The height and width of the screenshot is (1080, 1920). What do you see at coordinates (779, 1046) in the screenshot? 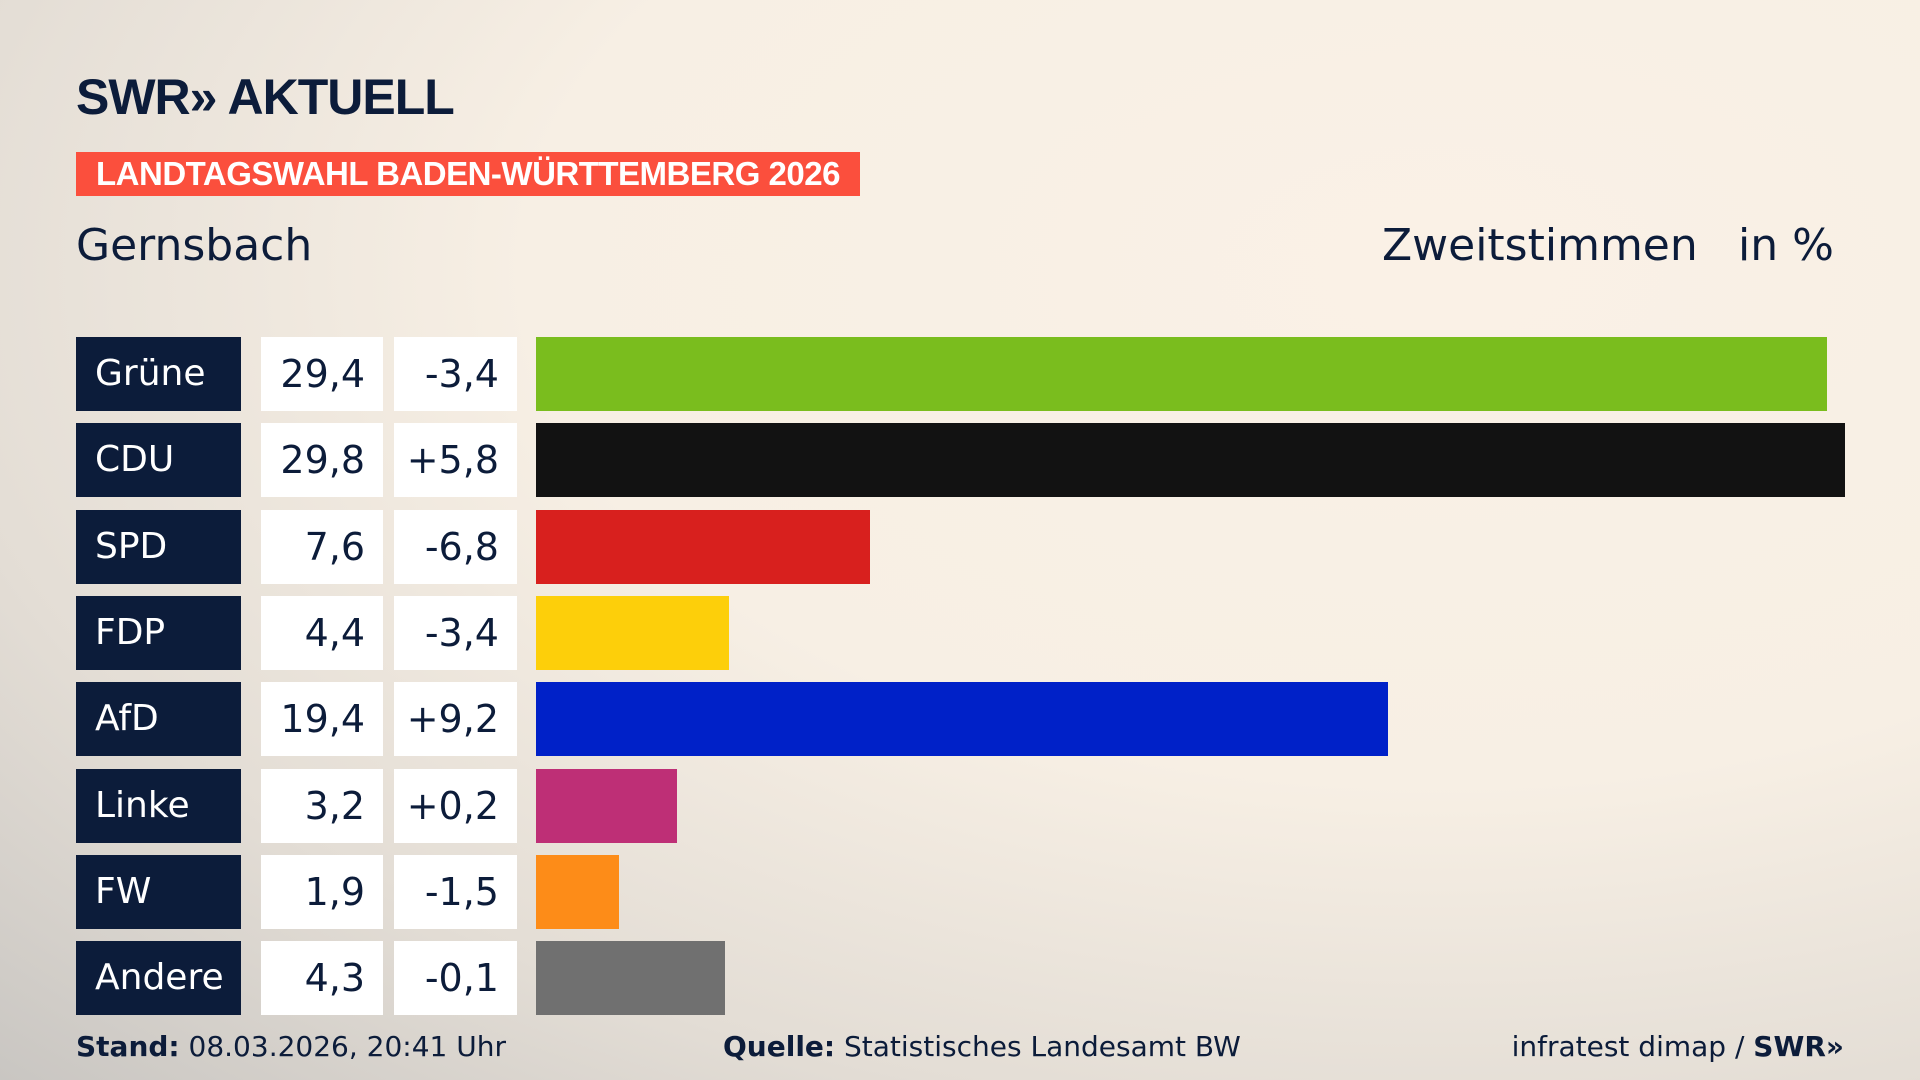
I see `source-label: Quelle:` at bounding box center [779, 1046].